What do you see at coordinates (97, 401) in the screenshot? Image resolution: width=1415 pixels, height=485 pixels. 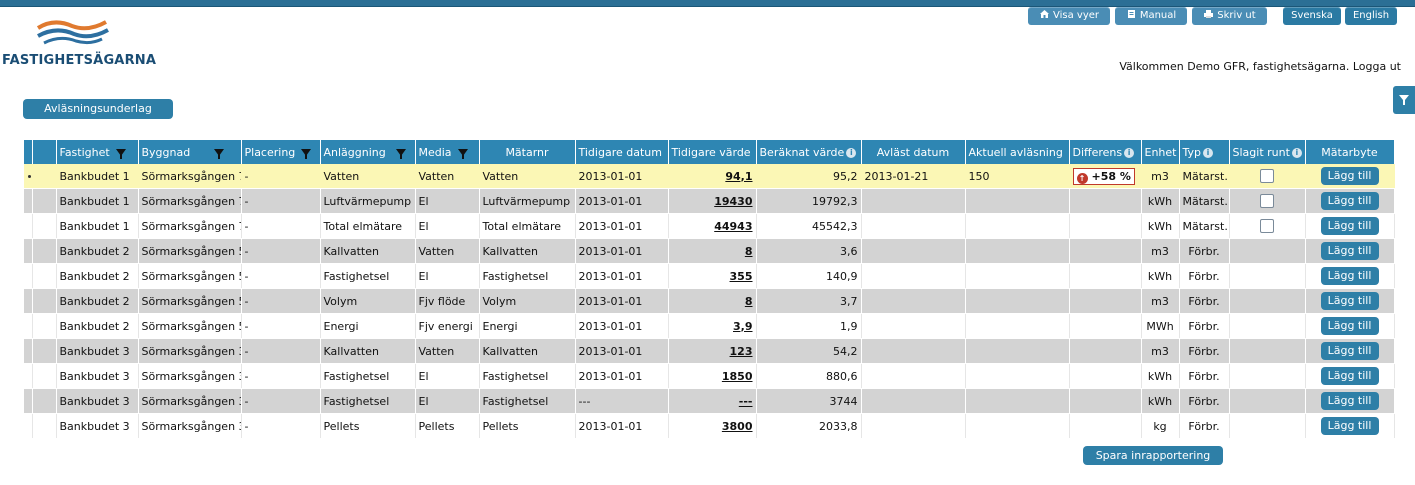 I see `cell-fastighet: Bankbudet 3` at bounding box center [97, 401].